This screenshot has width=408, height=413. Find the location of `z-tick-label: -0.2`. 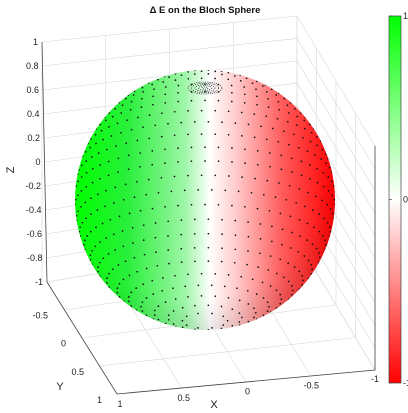

z-tick-label: -0.2 is located at coordinates (33, 186).